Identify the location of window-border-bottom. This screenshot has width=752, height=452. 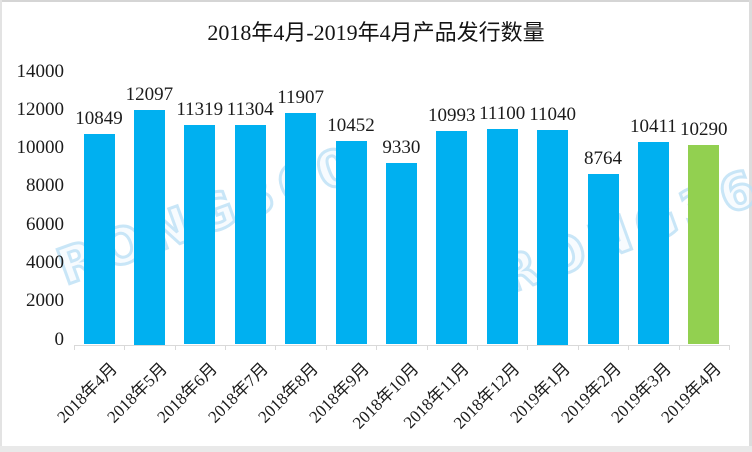
(376, 449).